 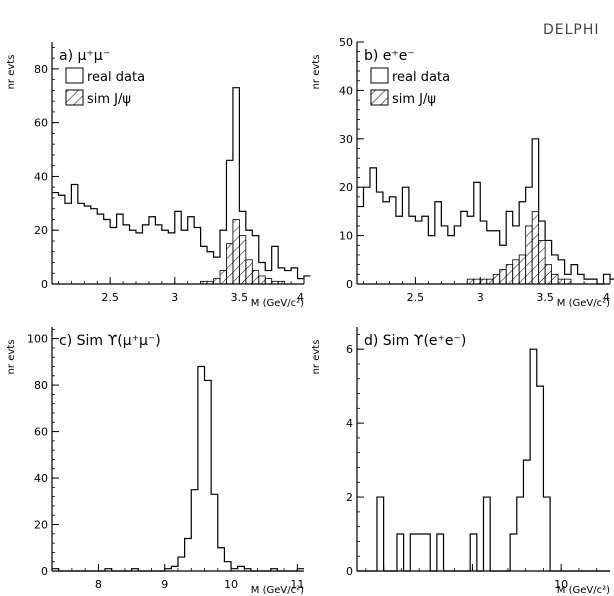 I want to click on x-axis-label-d: M (GeV/c²), so click(x=583, y=590).